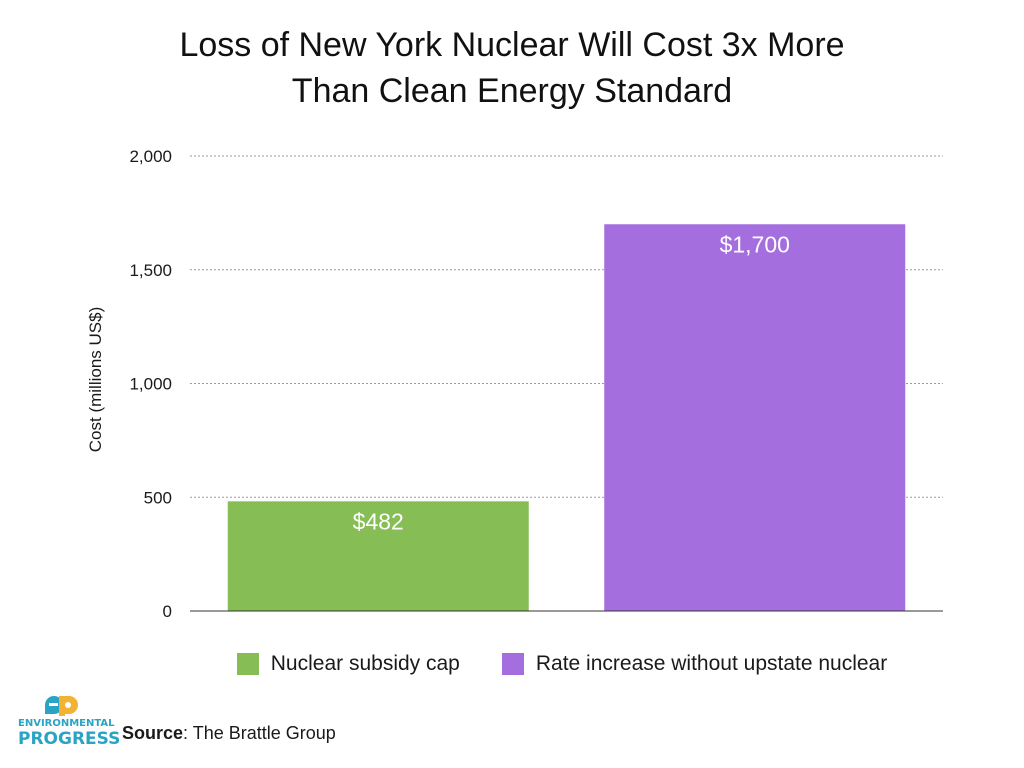  Describe the element at coordinates (365, 663) in the screenshot. I see `legend-label-subsidy: Nuclear subsidy cap` at that location.